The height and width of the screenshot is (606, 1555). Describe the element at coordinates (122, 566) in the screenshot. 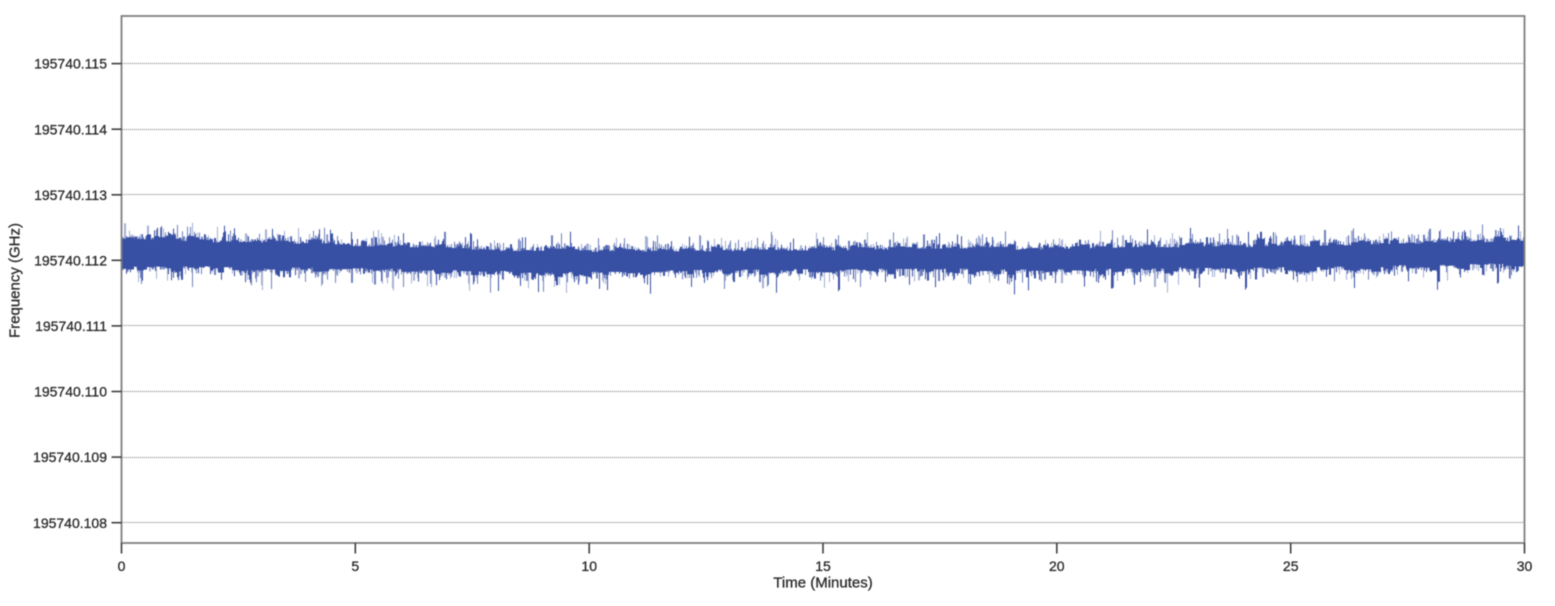

I see `svg-text: 0` at that location.